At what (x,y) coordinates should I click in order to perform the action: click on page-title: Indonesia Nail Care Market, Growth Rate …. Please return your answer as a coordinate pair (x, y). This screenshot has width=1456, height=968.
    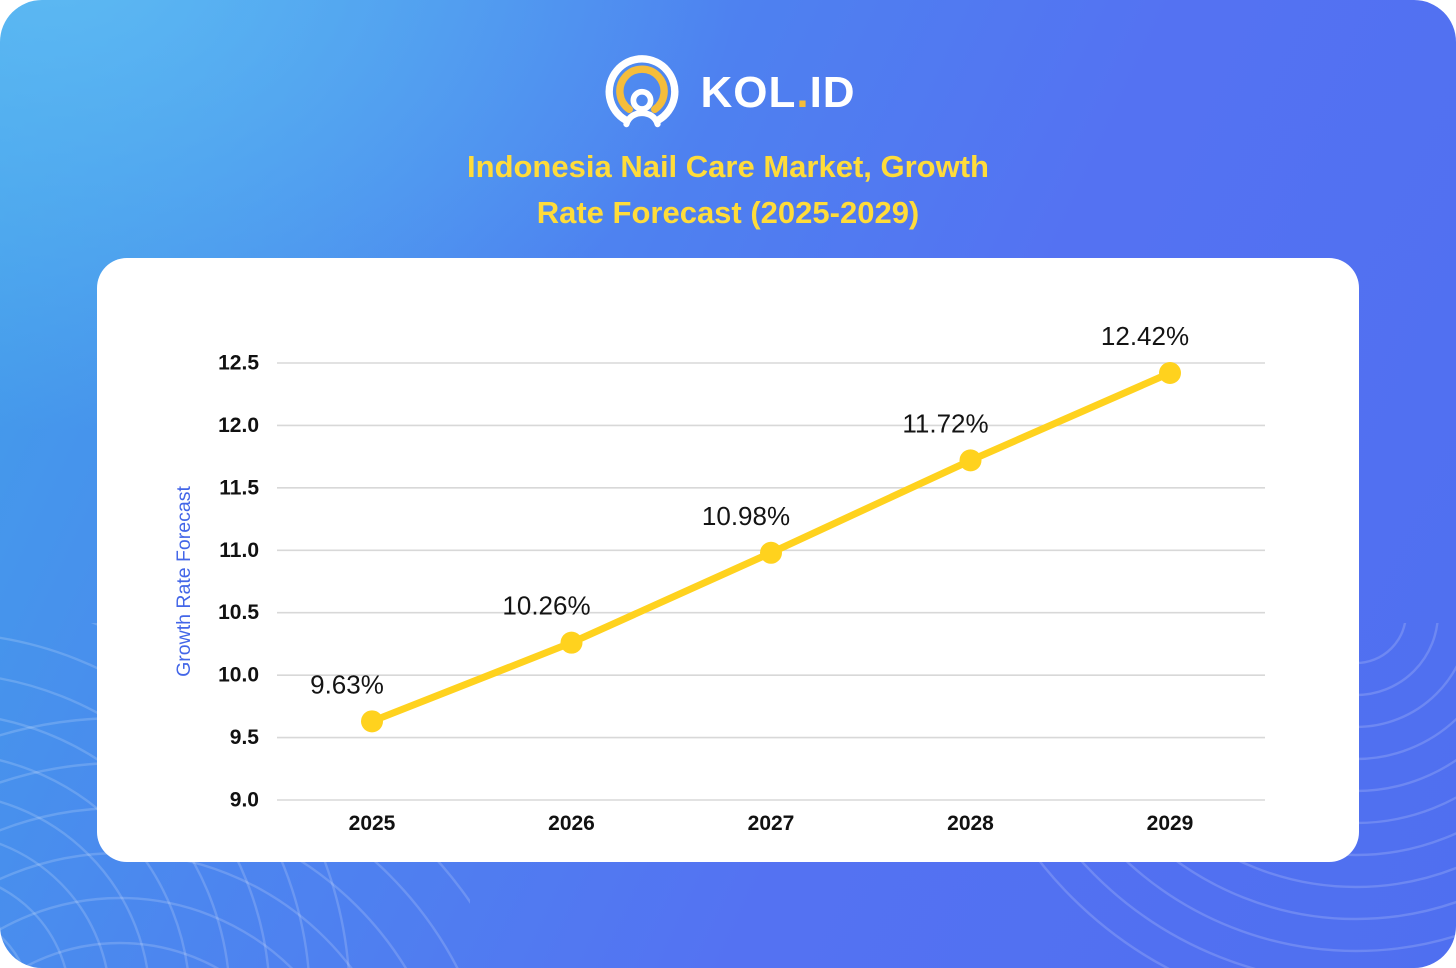
    Looking at the image, I should click on (728, 190).